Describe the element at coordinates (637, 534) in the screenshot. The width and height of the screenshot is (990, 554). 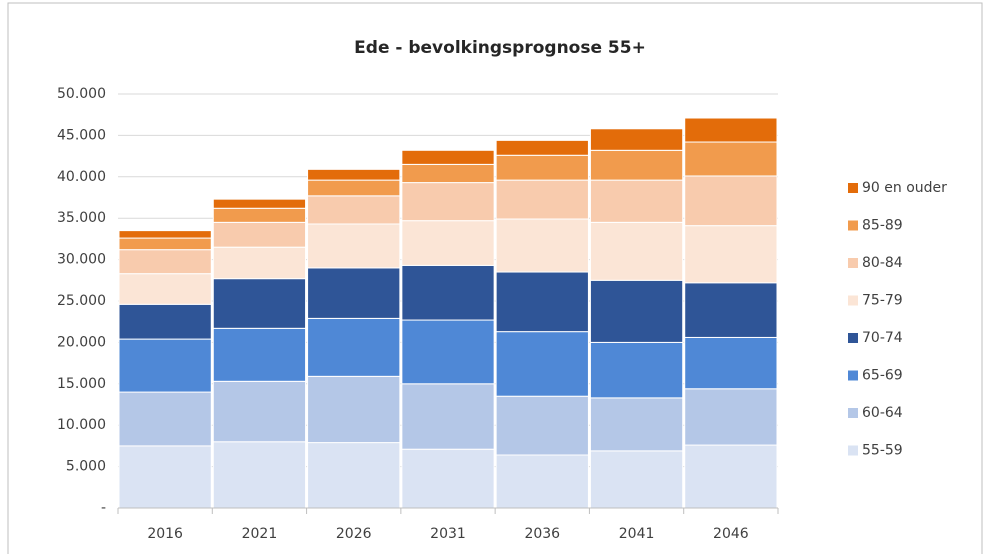
I see `x-tick-label: 2041` at that location.